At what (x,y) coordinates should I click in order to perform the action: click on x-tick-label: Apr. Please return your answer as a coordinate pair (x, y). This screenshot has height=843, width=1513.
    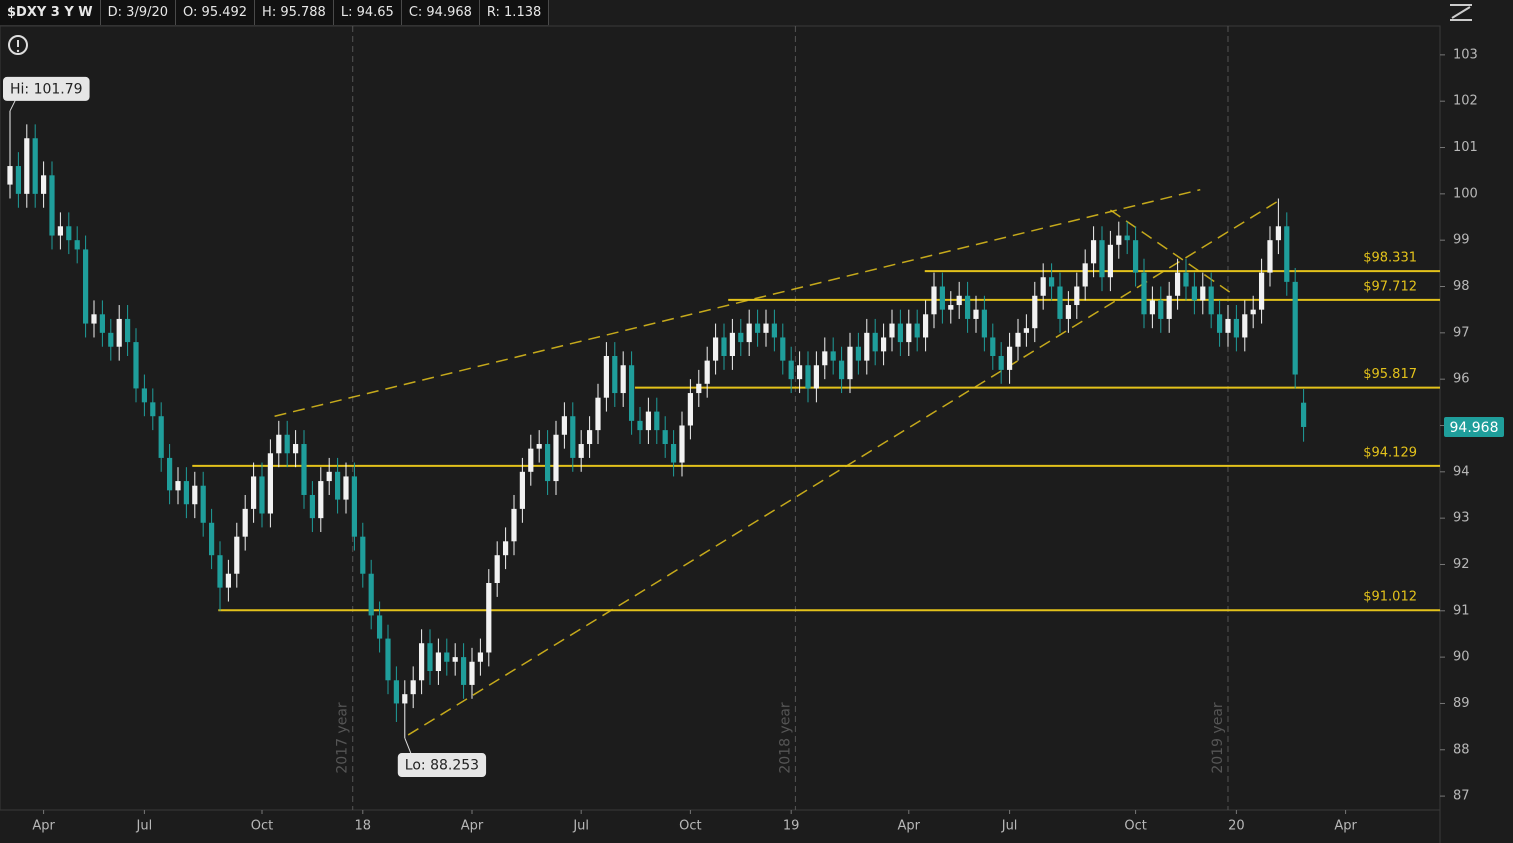
    Looking at the image, I should click on (909, 826).